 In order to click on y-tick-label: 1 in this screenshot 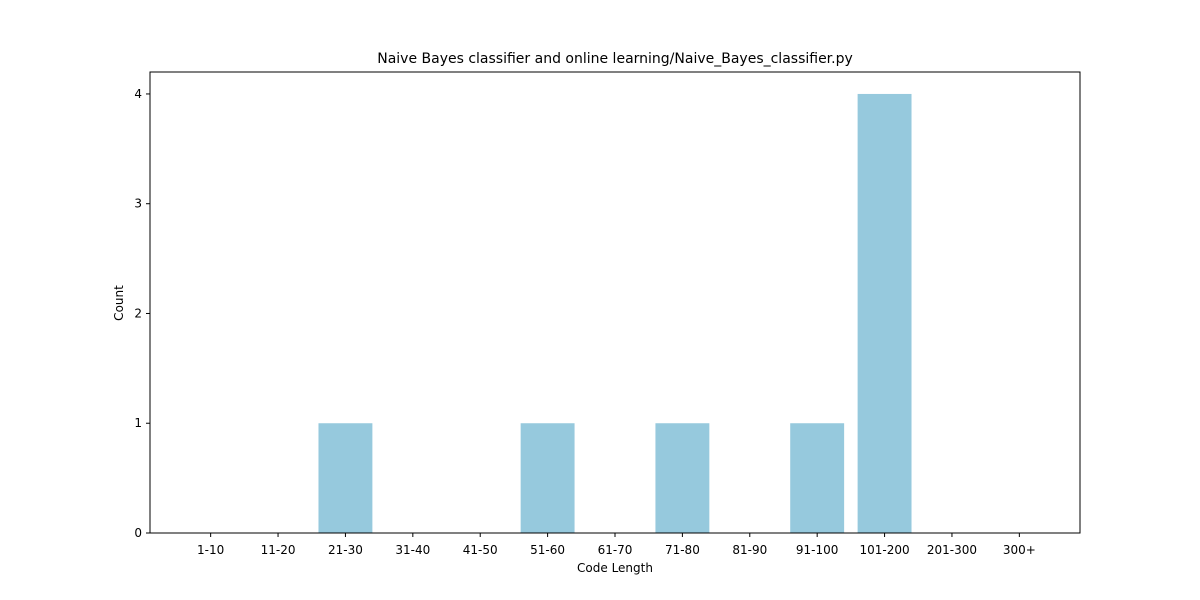, I will do `click(138, 423)`.